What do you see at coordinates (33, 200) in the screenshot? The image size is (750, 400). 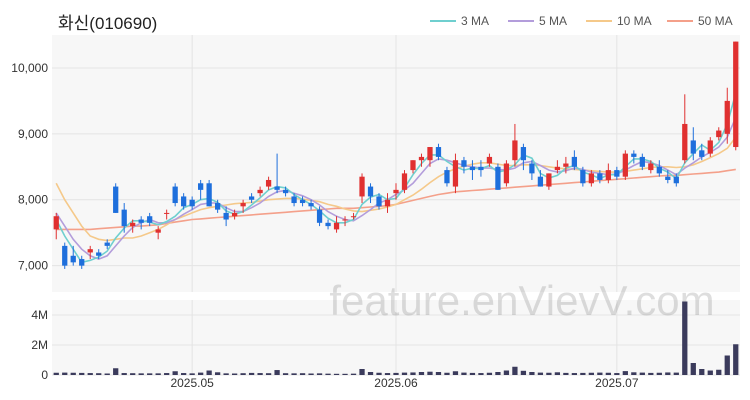 I see `price-tick-label: 8,000` at bounding box center [33, 200].